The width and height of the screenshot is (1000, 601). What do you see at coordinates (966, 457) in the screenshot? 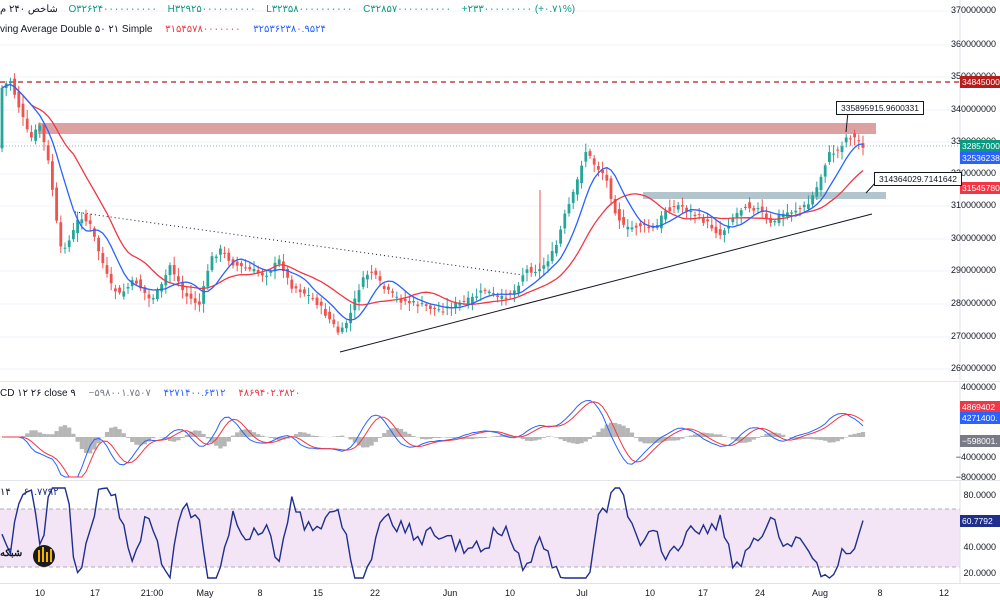
I see `macd-axis-label: −4000000` at bounding box center [966, 457].